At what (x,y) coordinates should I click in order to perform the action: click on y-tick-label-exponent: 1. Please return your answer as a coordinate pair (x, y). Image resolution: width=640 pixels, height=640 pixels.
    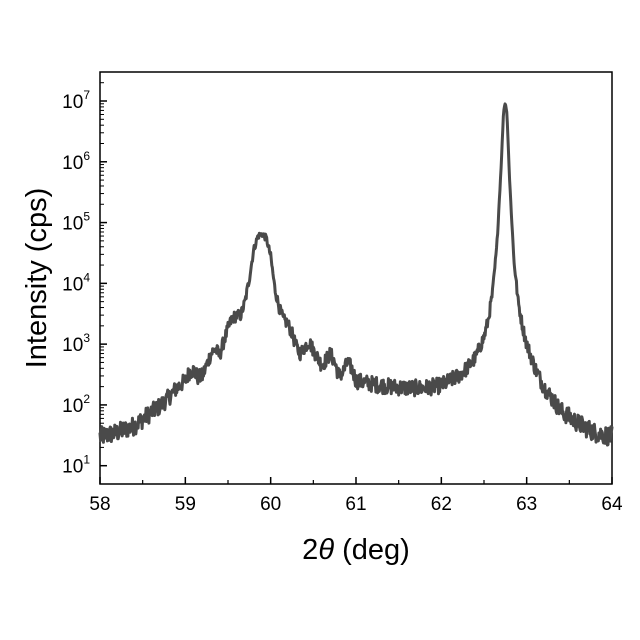
    Looking at the image, I should click on (86, 460).